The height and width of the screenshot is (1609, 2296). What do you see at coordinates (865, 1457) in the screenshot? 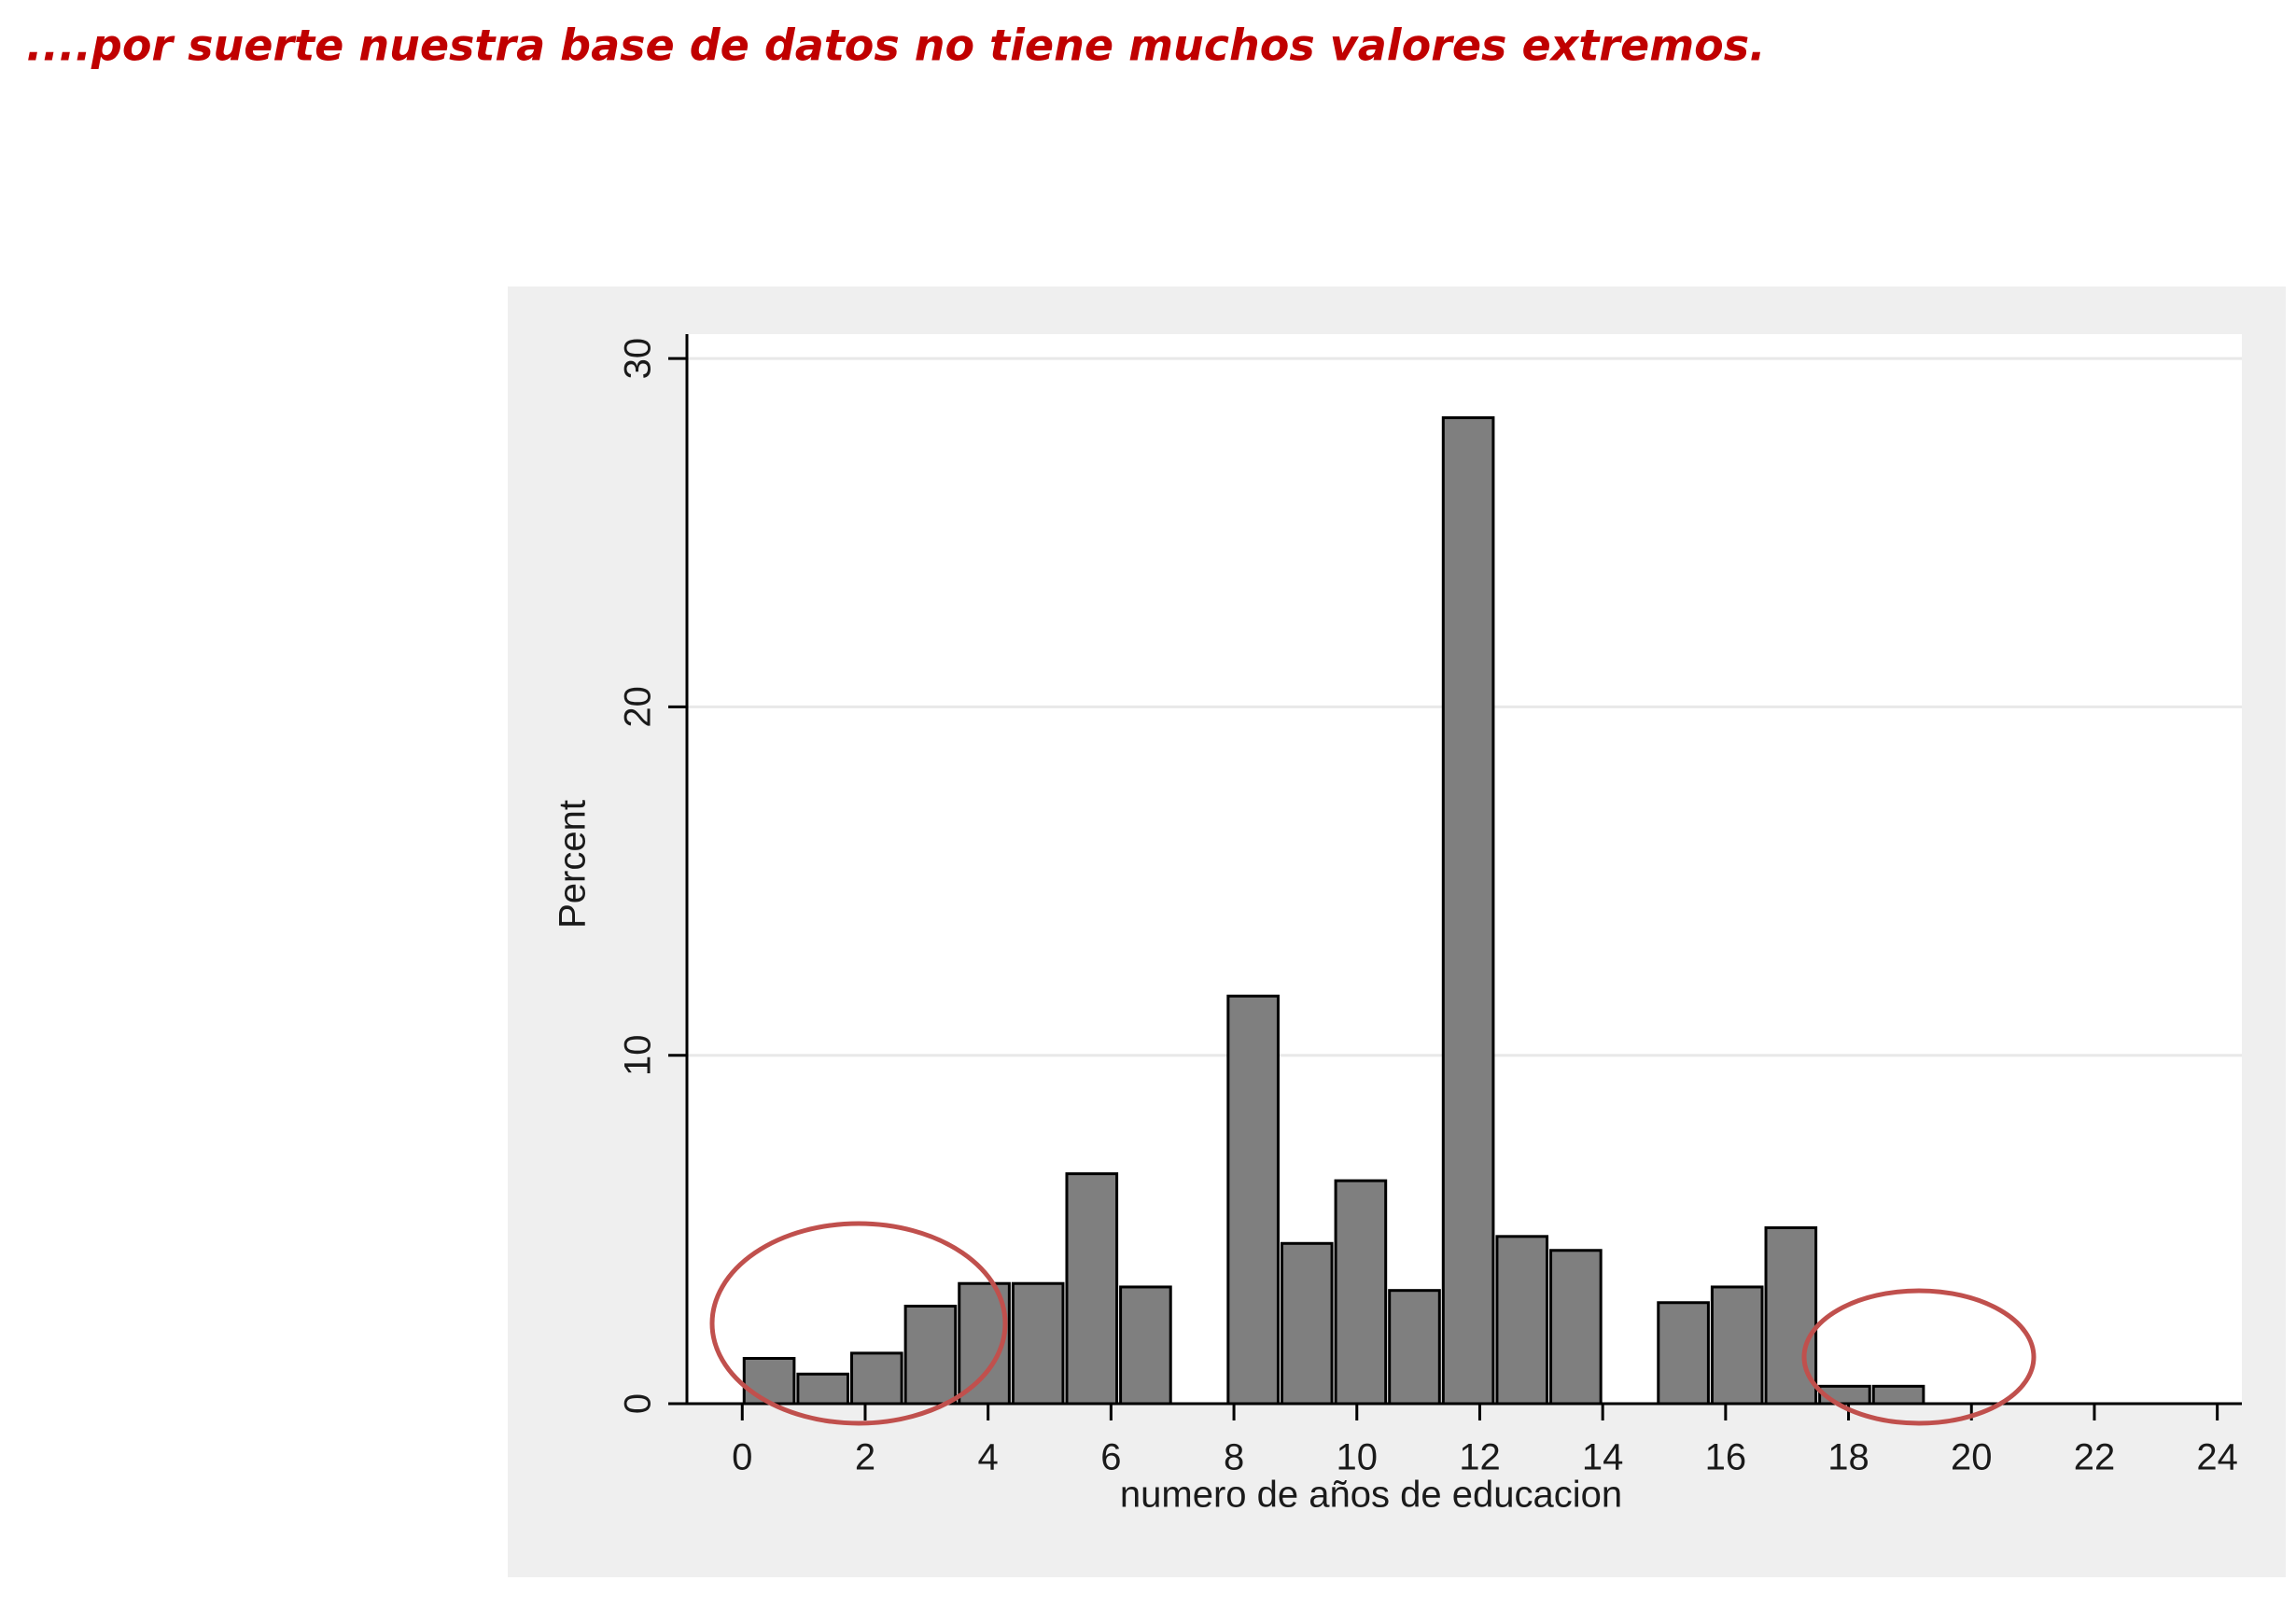
I see `x-tick-label: 2` at bounding box center [865, 1457].